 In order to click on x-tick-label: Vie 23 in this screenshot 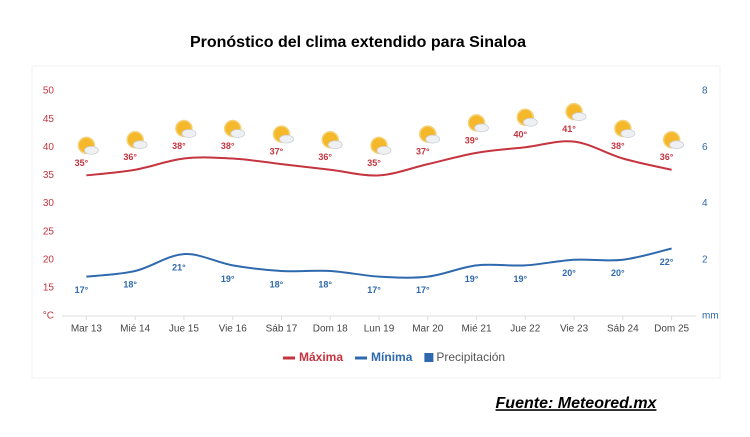, I will do `click(574, 329)`.